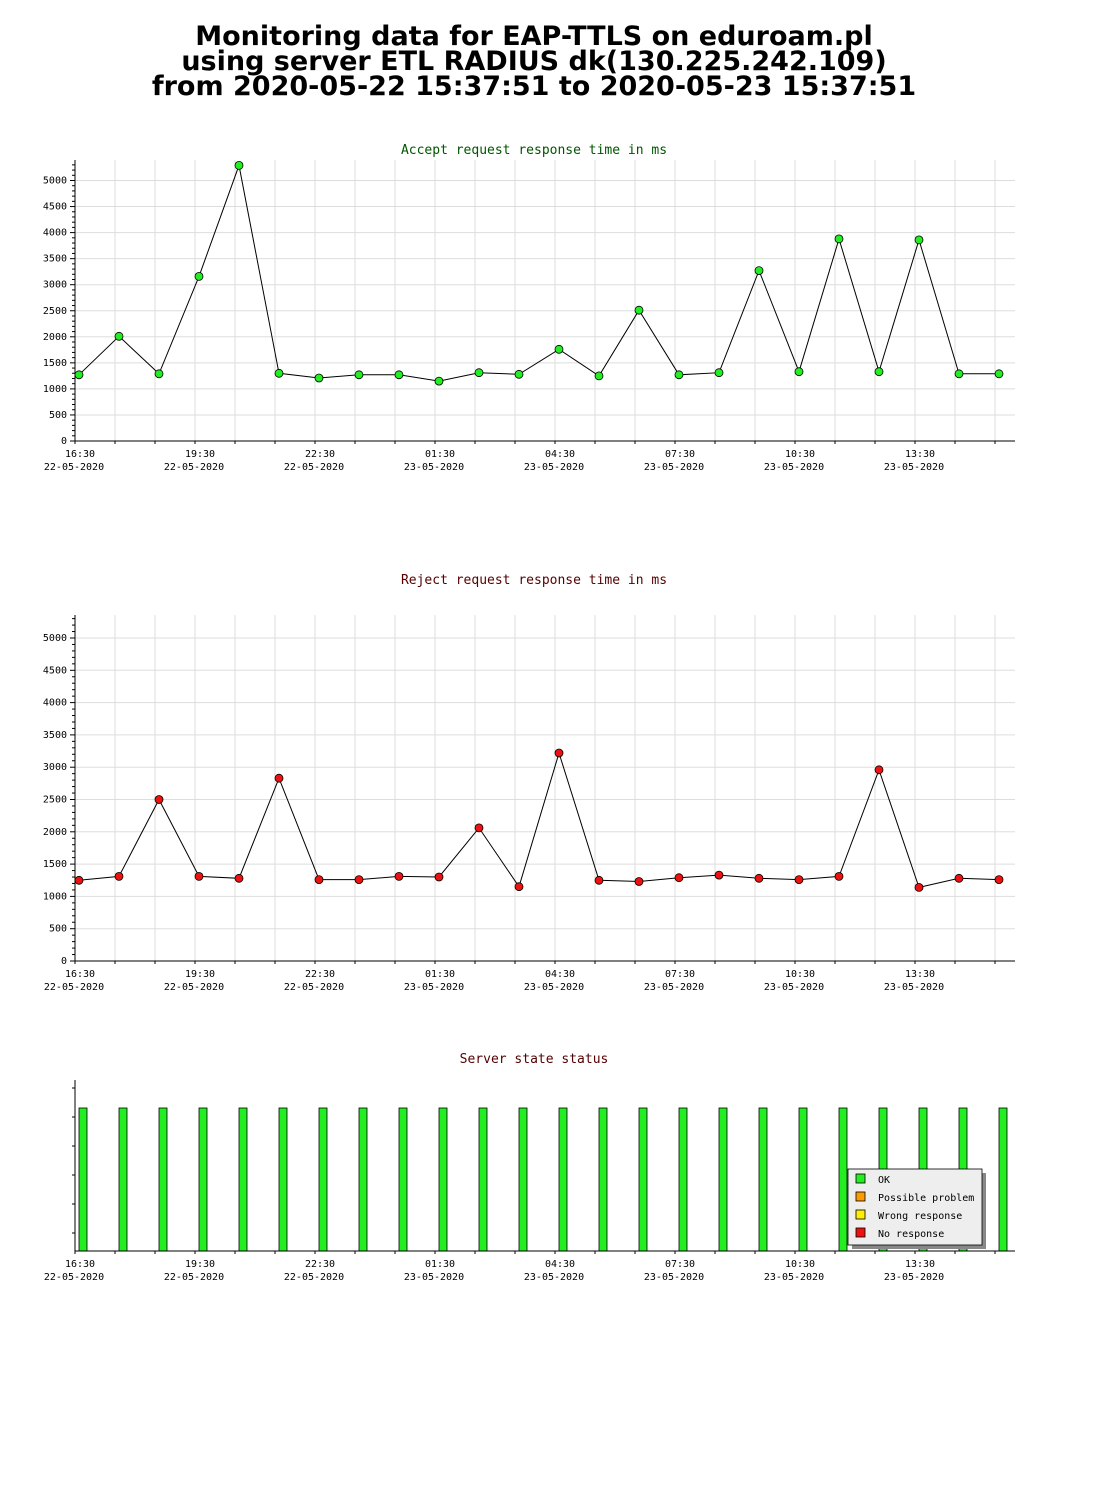 The image size is (1100, 1500). What do you see at coordinates (55, 311) in the screenshot?
I see `y-tick-label: 2500` at bounding box center [55, 311].